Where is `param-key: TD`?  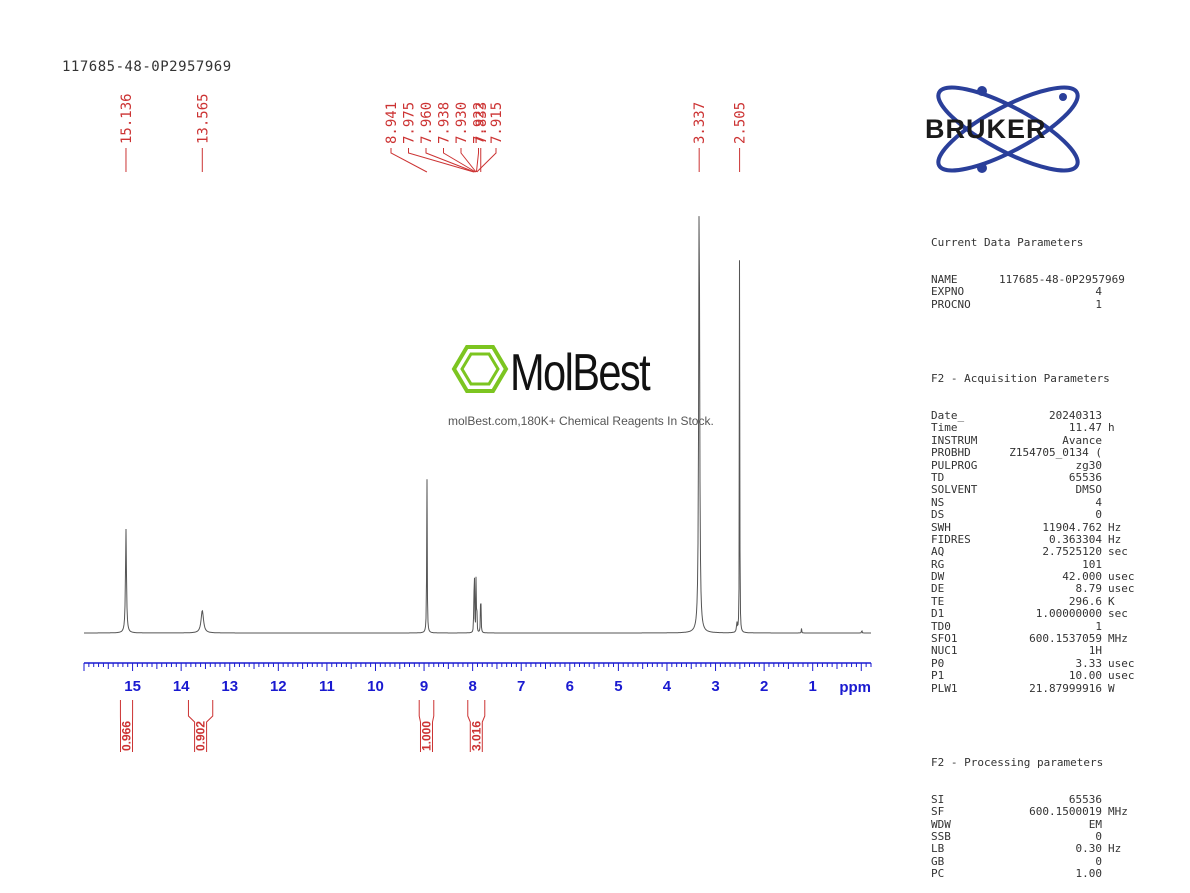 param-key: TD is located at coordinates (938, 477).